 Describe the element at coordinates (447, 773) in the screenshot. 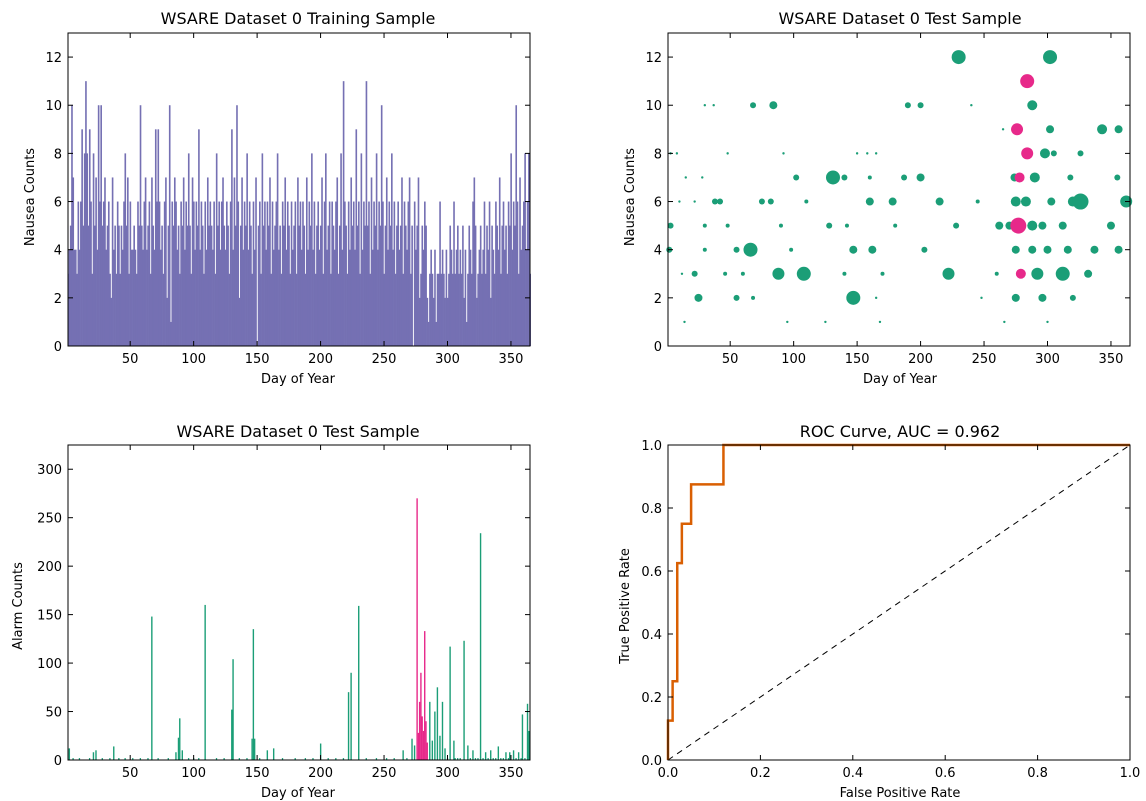

I see `x-tick-label: 300` at that location.